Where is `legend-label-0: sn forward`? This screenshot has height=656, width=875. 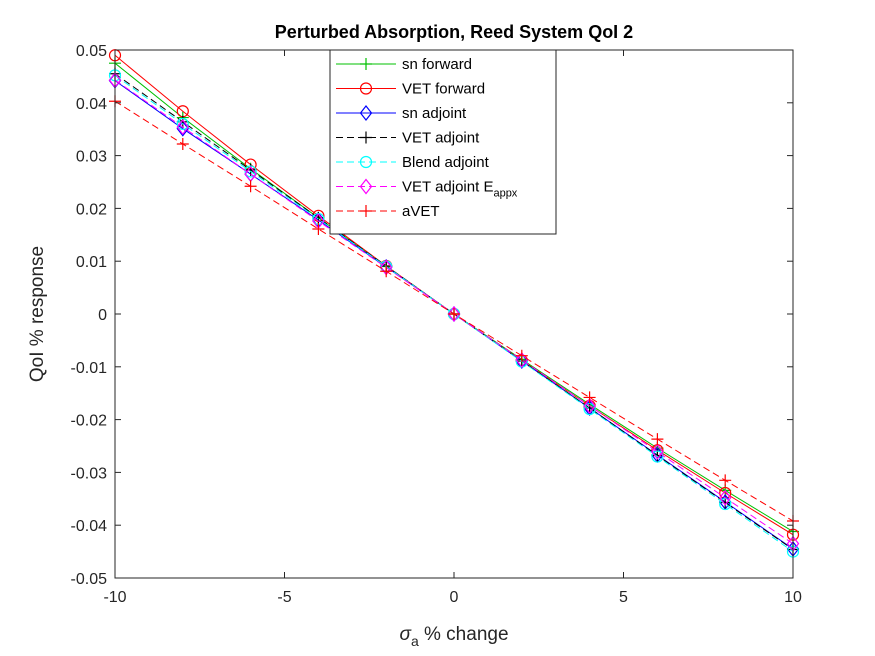 legend-label-0: sn forward is located at coordinates (437, 64).